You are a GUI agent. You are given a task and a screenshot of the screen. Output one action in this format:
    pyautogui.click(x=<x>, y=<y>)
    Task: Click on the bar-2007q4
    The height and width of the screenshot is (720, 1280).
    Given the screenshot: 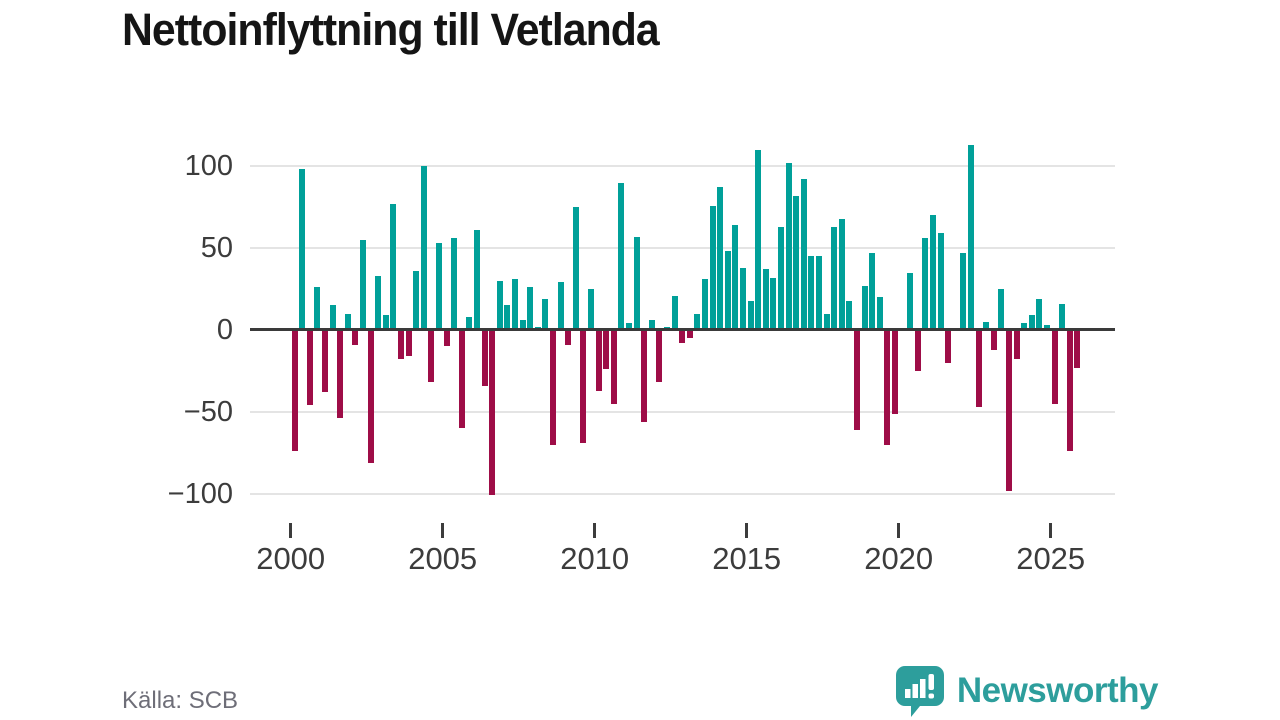 What is the action you would take?
    pyautogui.click(x=530, y=308)
    